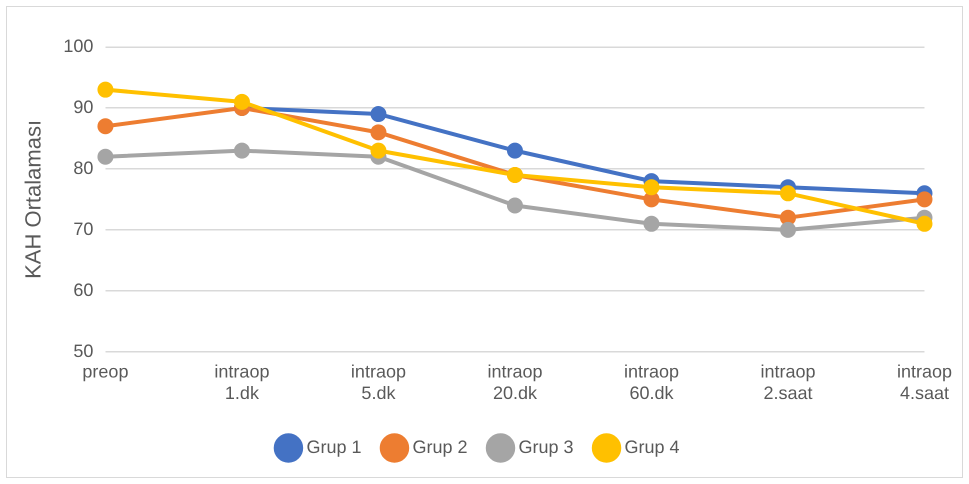 Image resolution: width=969 pixels, height=484 pixels. What do you see at coordinates (242, 383) in the screenshot?
I see `x-tick-label: intraop 1.dk` at bounding box center [242, 383].